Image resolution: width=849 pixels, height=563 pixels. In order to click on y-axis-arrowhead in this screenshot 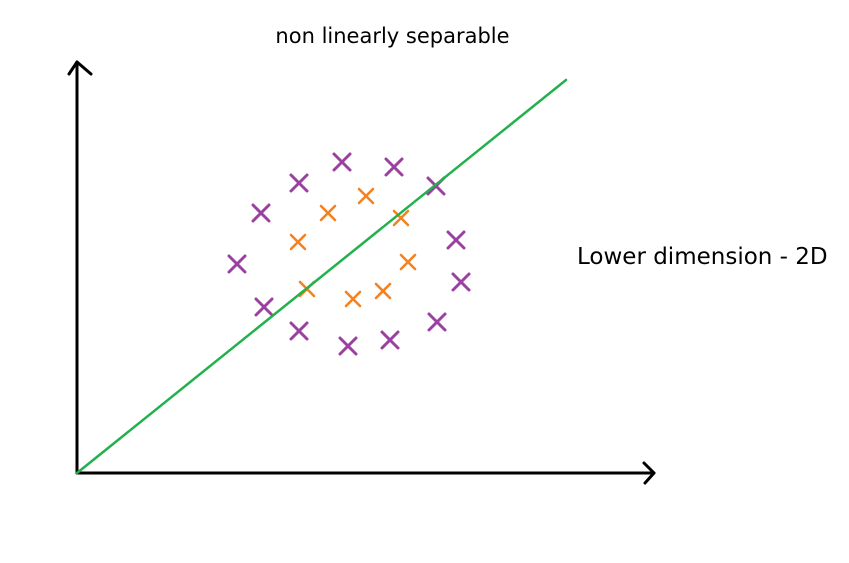, I will do `click(80, 68)`.